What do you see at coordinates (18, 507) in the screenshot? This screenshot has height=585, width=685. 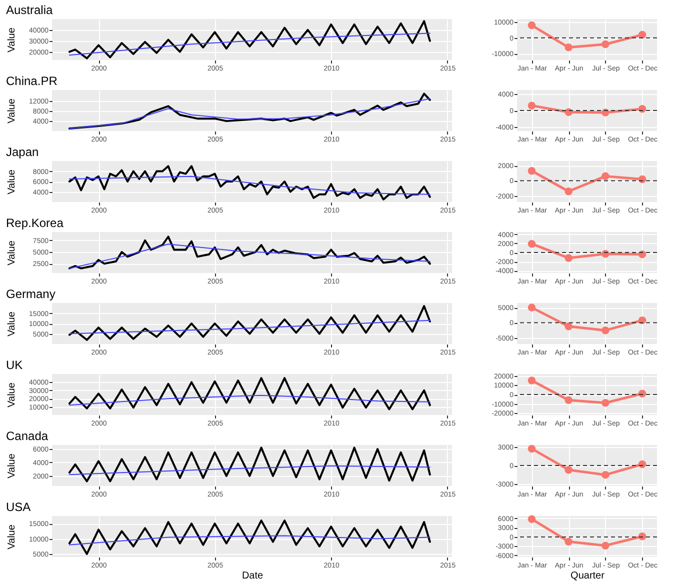 I see `chart-title: USA` at bounding box center [18, 507].